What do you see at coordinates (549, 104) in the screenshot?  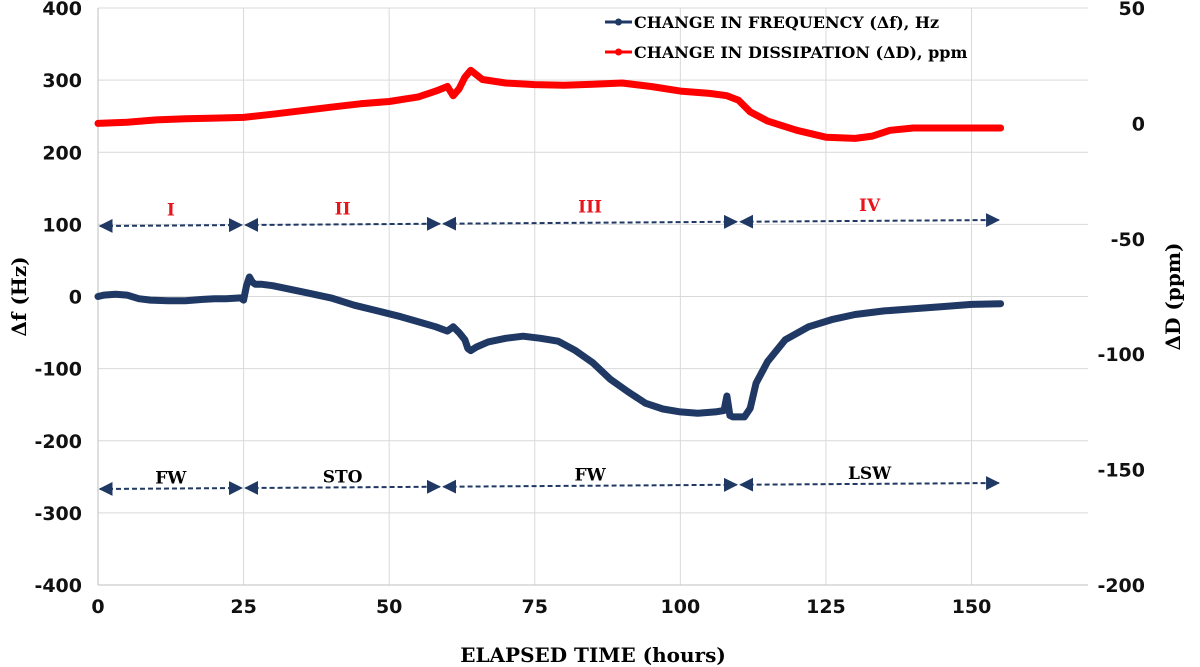 I see `dissipation-series-line` at bounding box center [549, 104].